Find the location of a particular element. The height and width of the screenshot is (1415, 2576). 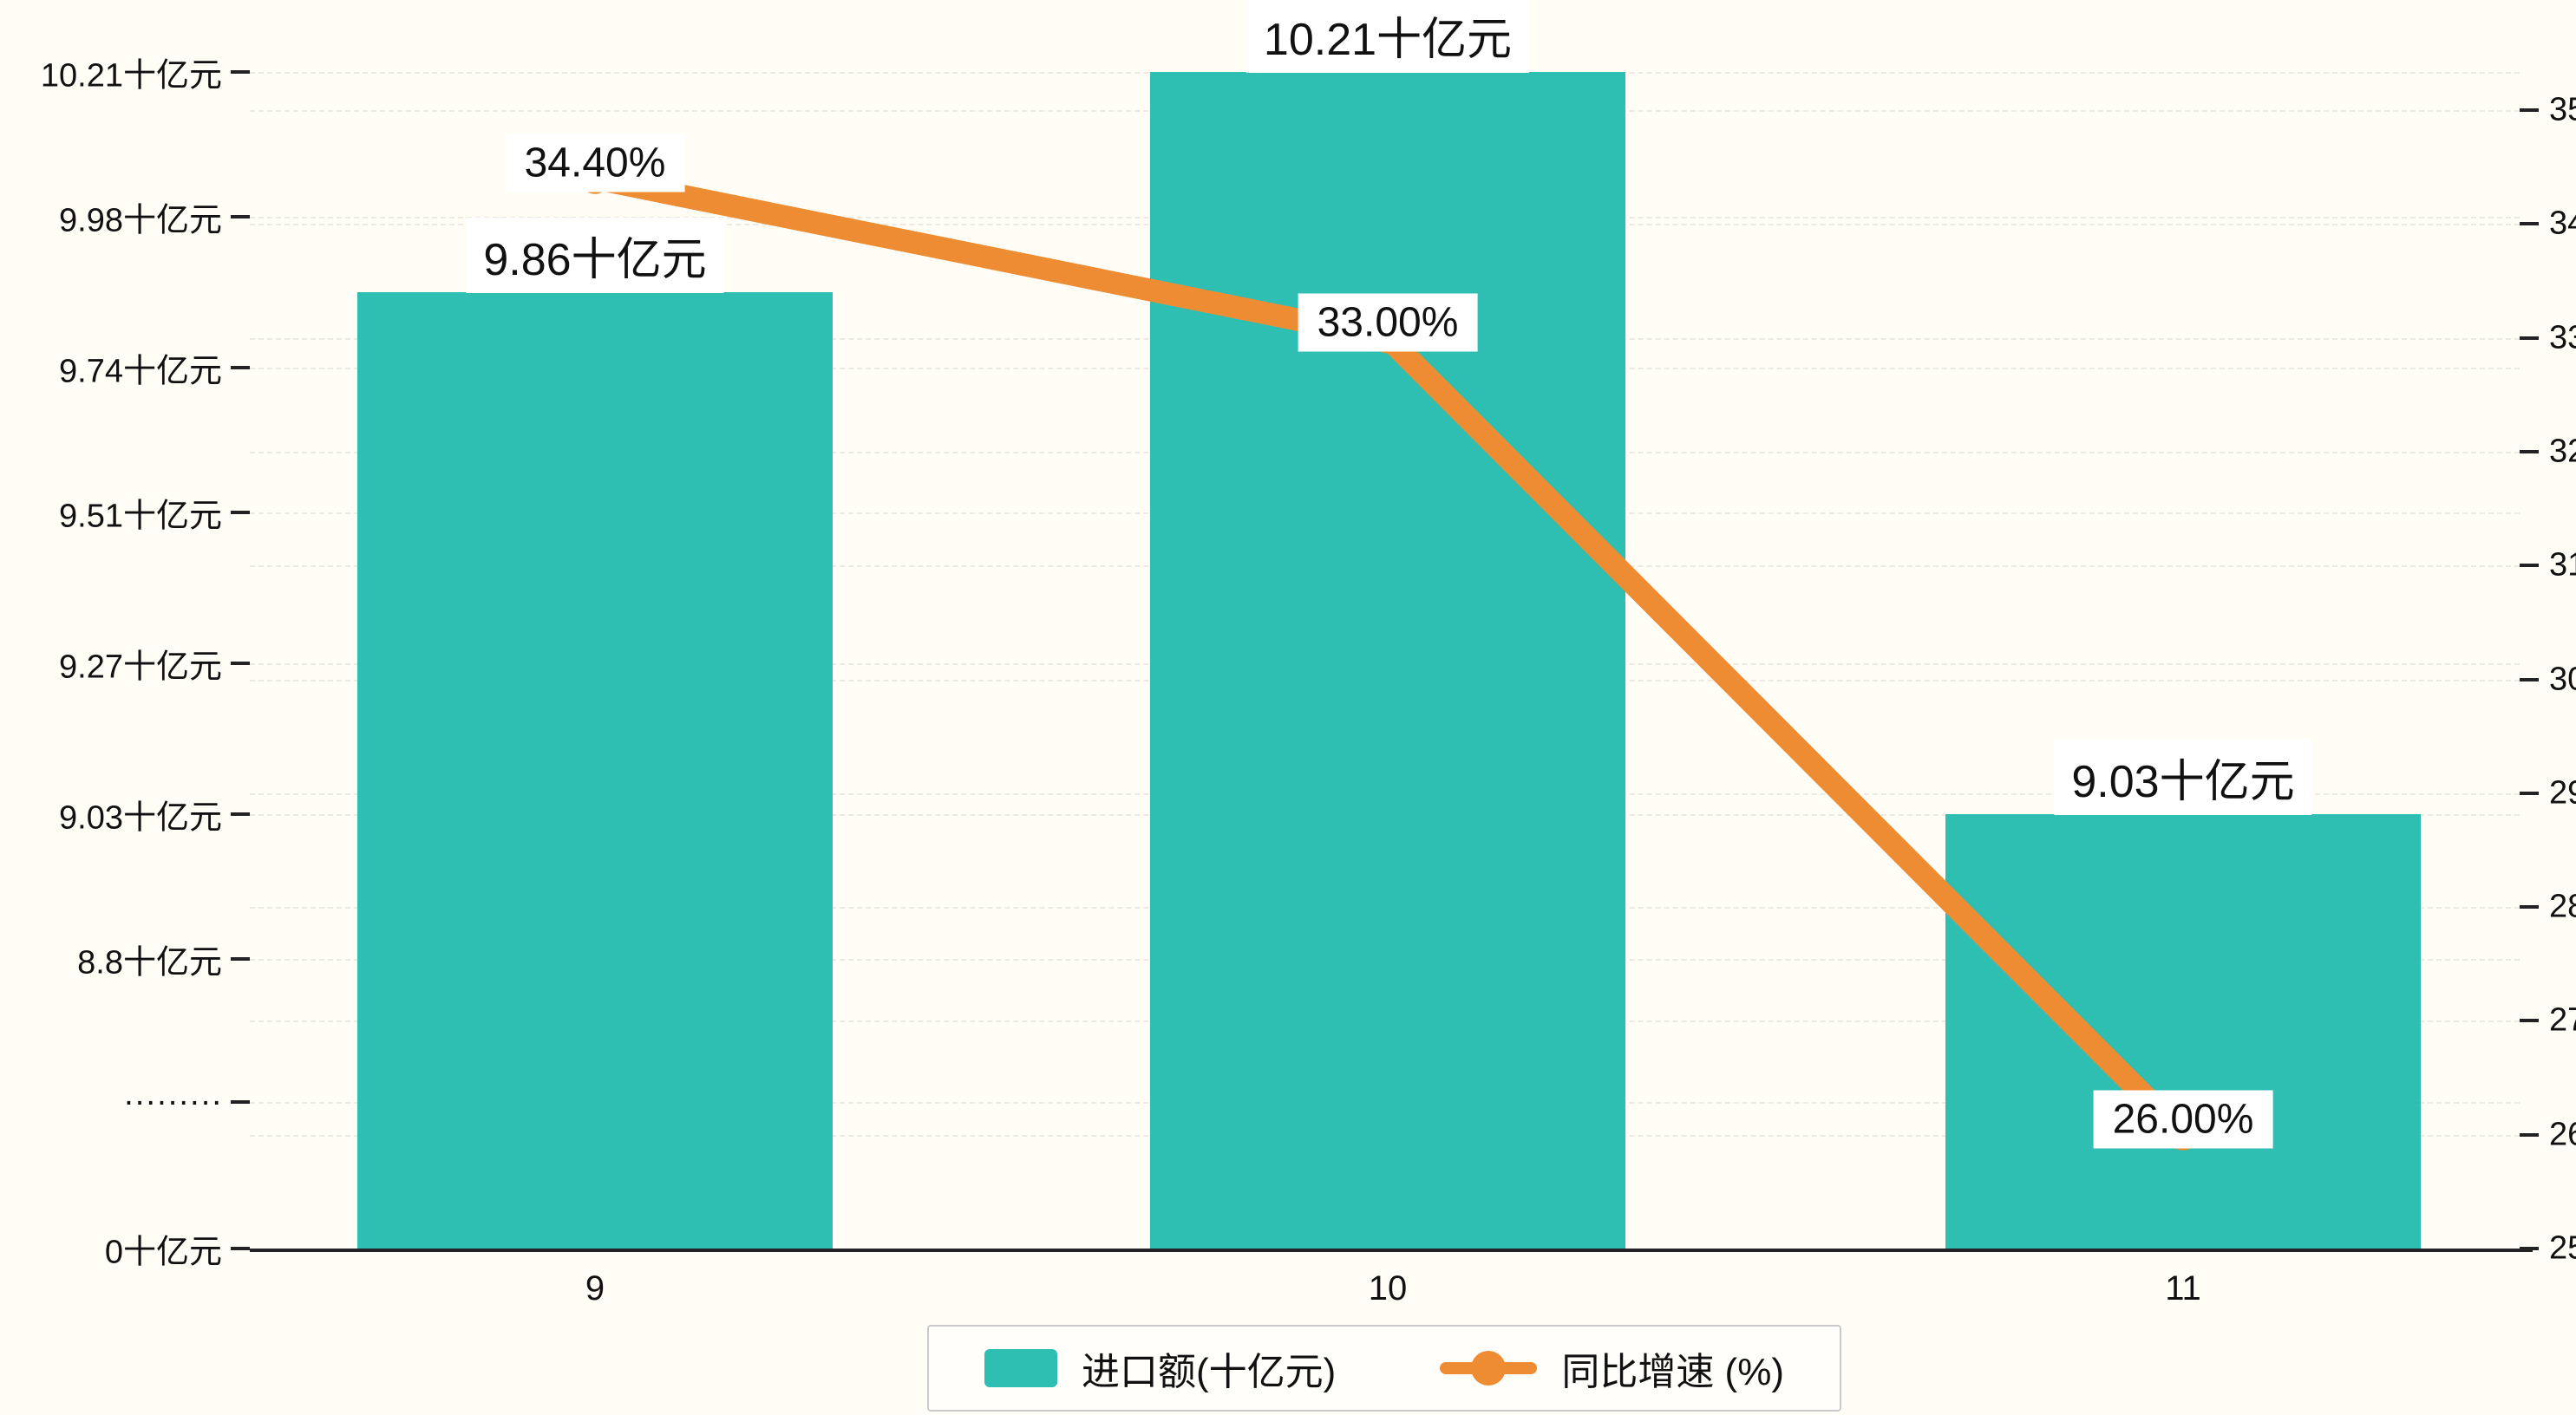

right-axis-tick-label: 28 is located at coordinates (2562, 906).